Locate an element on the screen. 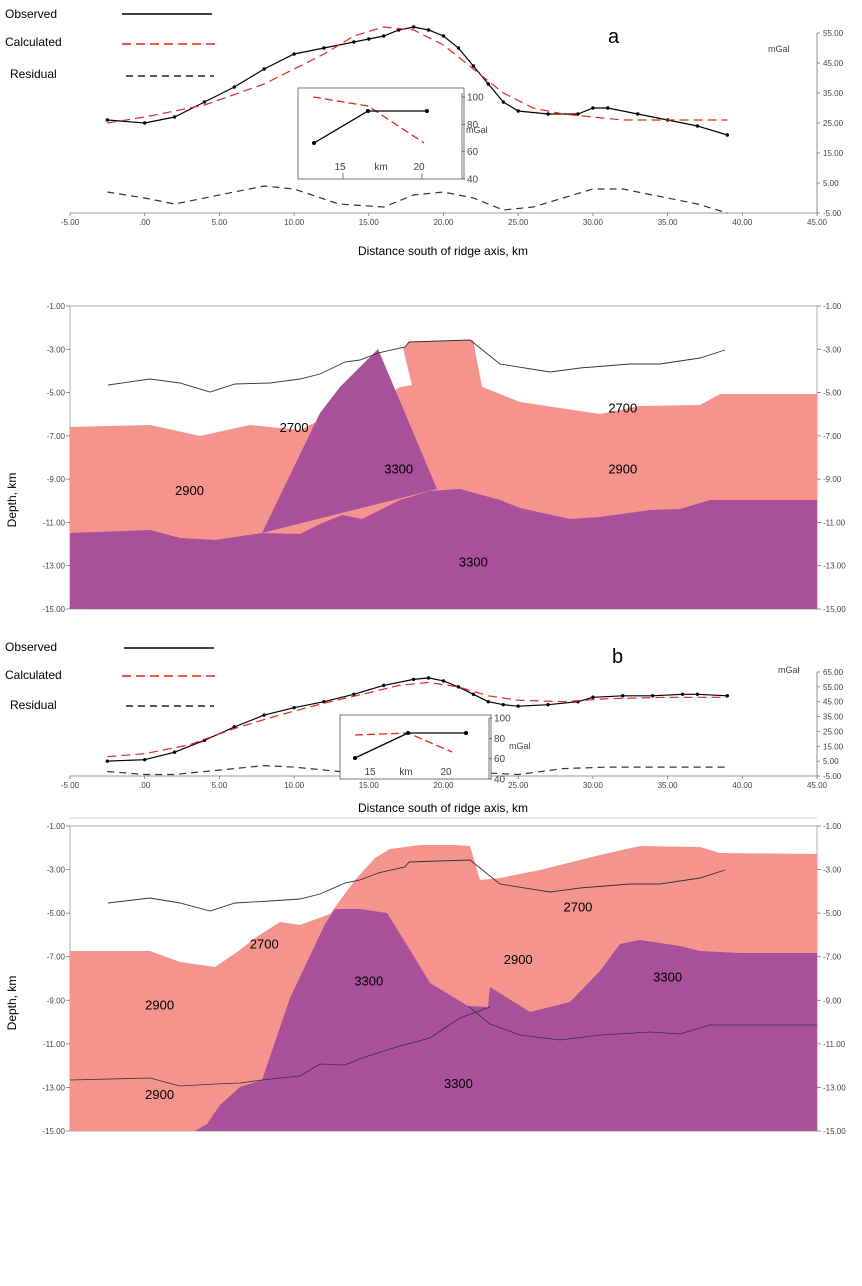  a-residual-line is located at coordinates (417, 199).